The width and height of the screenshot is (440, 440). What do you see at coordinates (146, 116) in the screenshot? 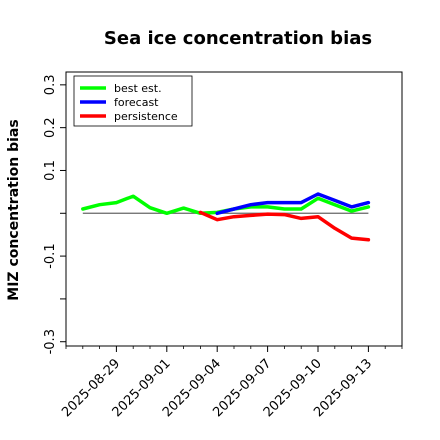
I see `legend-label: persistence` at bounding box center [146, 116].